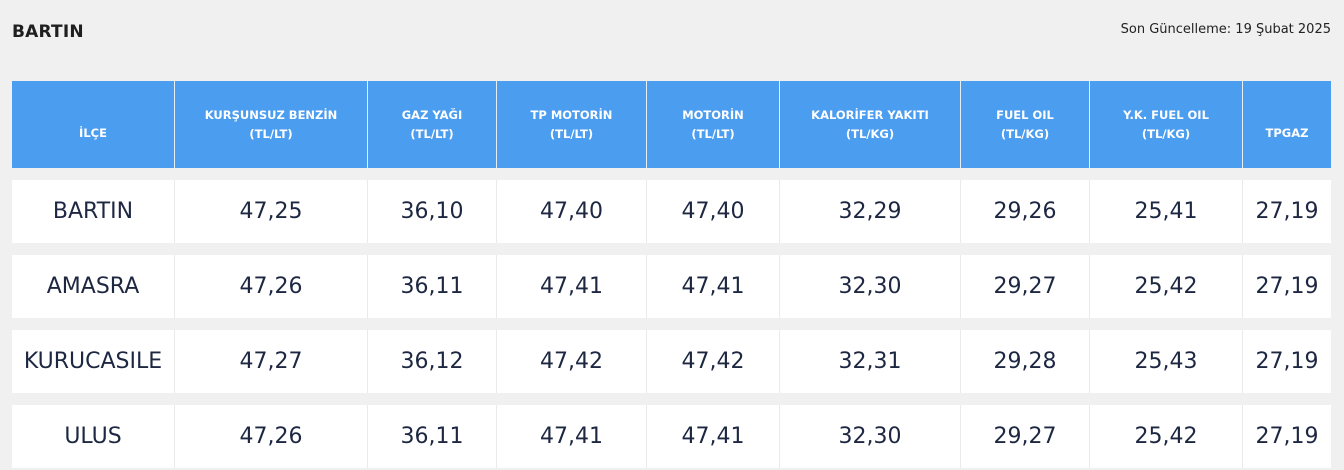 The image size is (1344, 470). What do you see at coordinates (271, 114) in the screenshot?
I see `column-header-label: KURŞUNSUZ BENZİN` at bounding box center [271, 114].